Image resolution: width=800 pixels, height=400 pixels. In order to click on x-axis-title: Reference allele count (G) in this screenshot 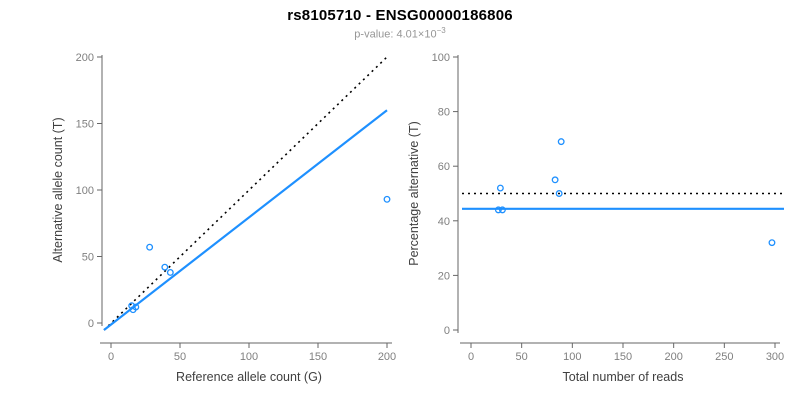, I will do `click(249, 377)`.